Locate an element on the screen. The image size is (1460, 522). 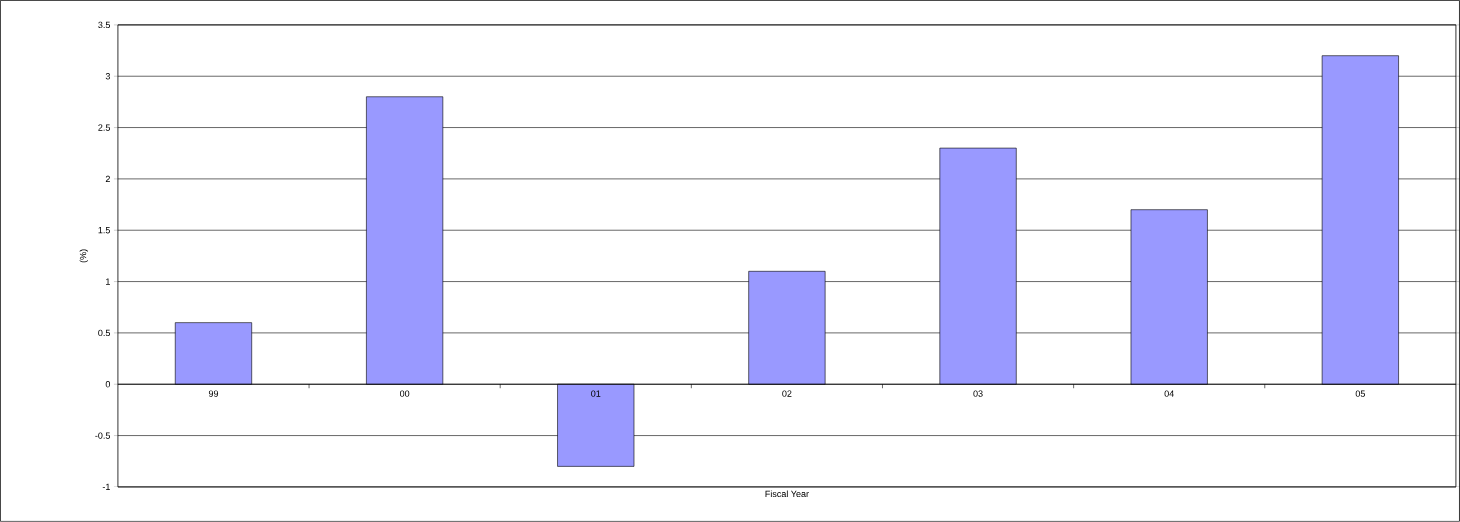
x-axis-title: Fiscal Year is located at coordinates (787, 494).